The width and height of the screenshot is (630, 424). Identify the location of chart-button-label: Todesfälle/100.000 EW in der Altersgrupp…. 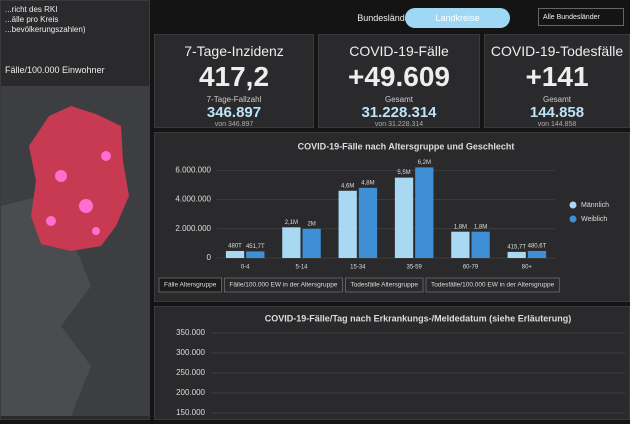
(493, 285).